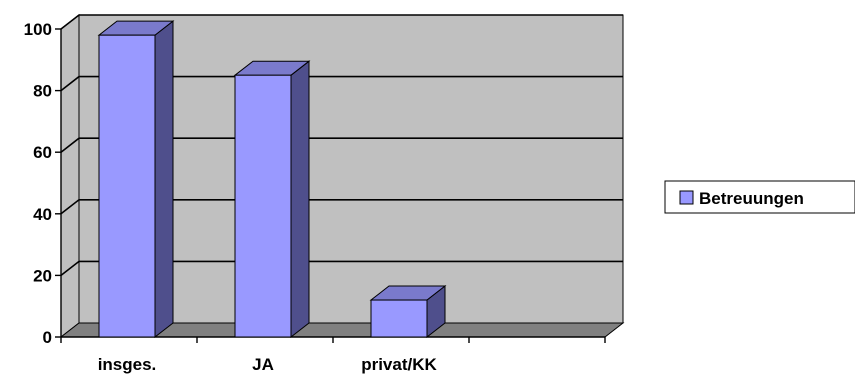 The image size is (855, 376). I want to click on y-tick-label-60: 60, so click(42, 152).